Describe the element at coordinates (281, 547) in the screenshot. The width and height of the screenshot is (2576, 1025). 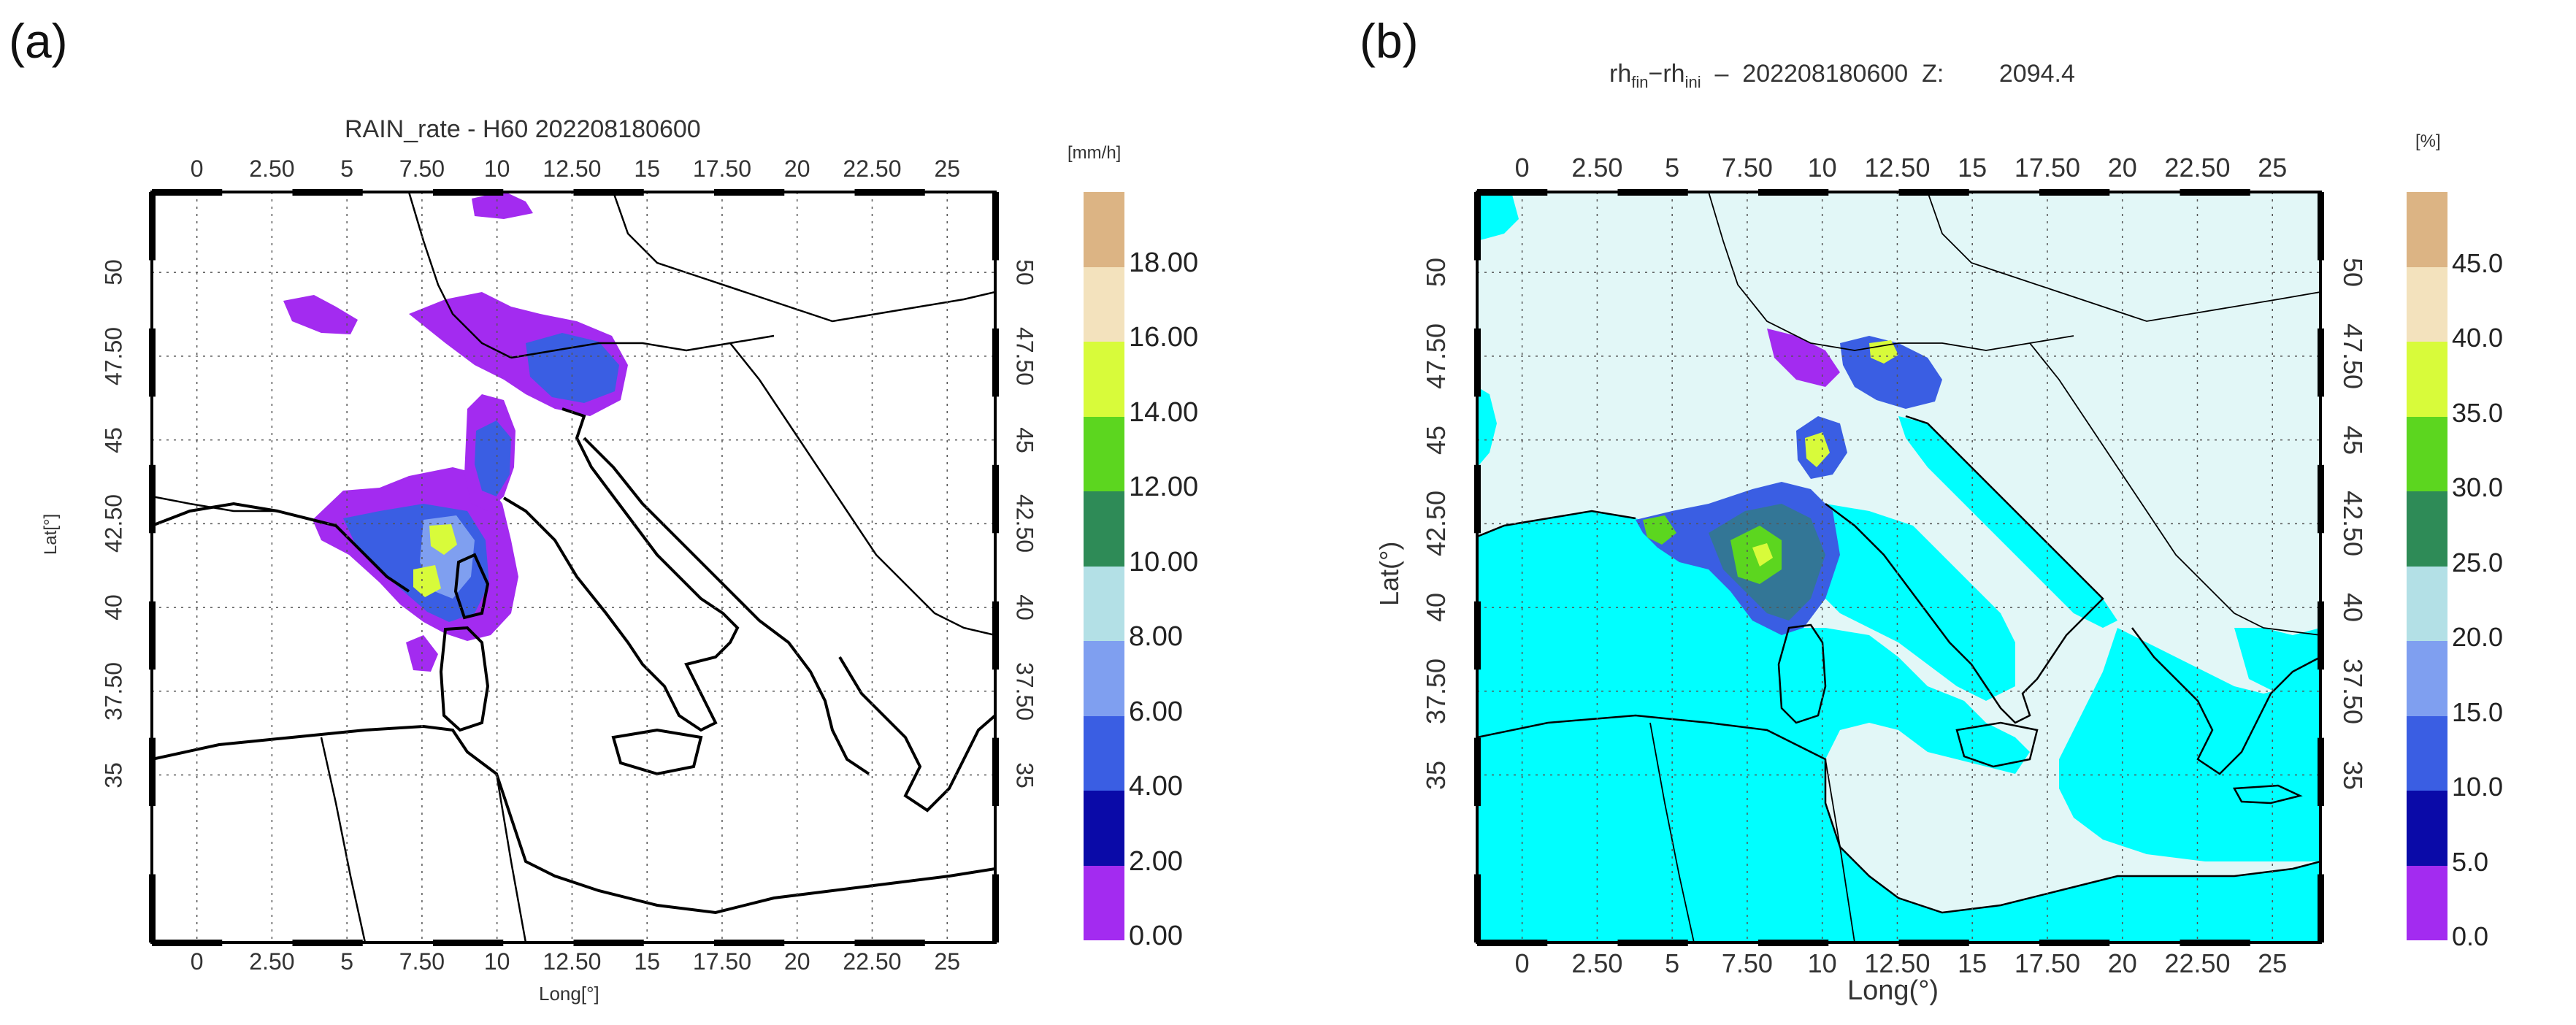
I see `coast-iberia-france` at that location.